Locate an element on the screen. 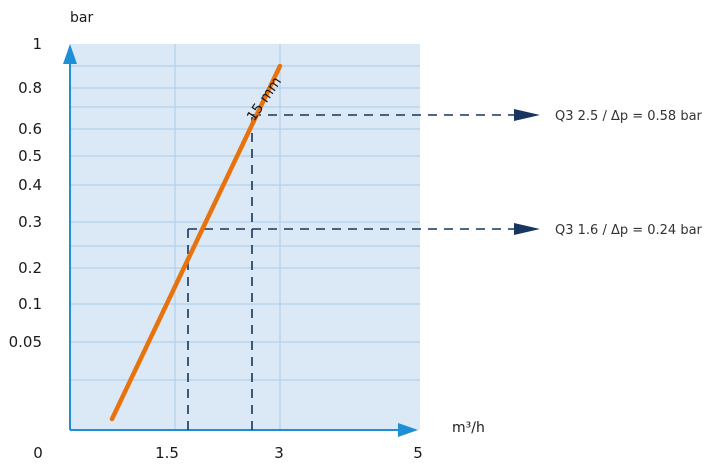 The width and height of the screenshot is (721, 465). y-tick-label: 0.8 is located at coordinates (30, 88).